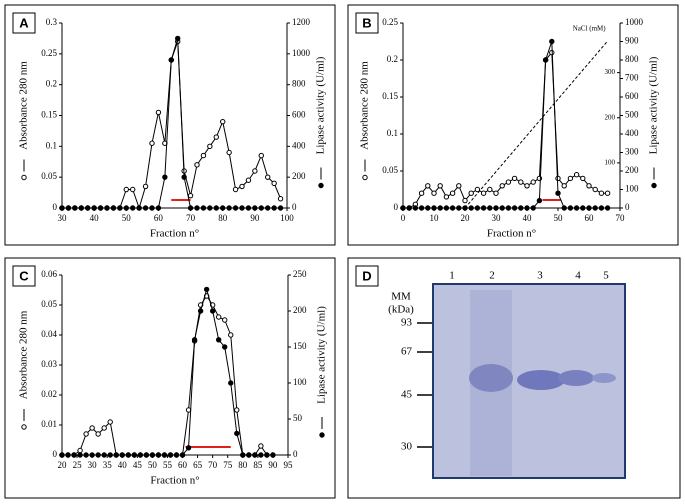 The width and height of the screenshot is (685, 504). Describe the element at coordinates (407, 323) in the screenshot. I see `marker-label: 93` at that location.